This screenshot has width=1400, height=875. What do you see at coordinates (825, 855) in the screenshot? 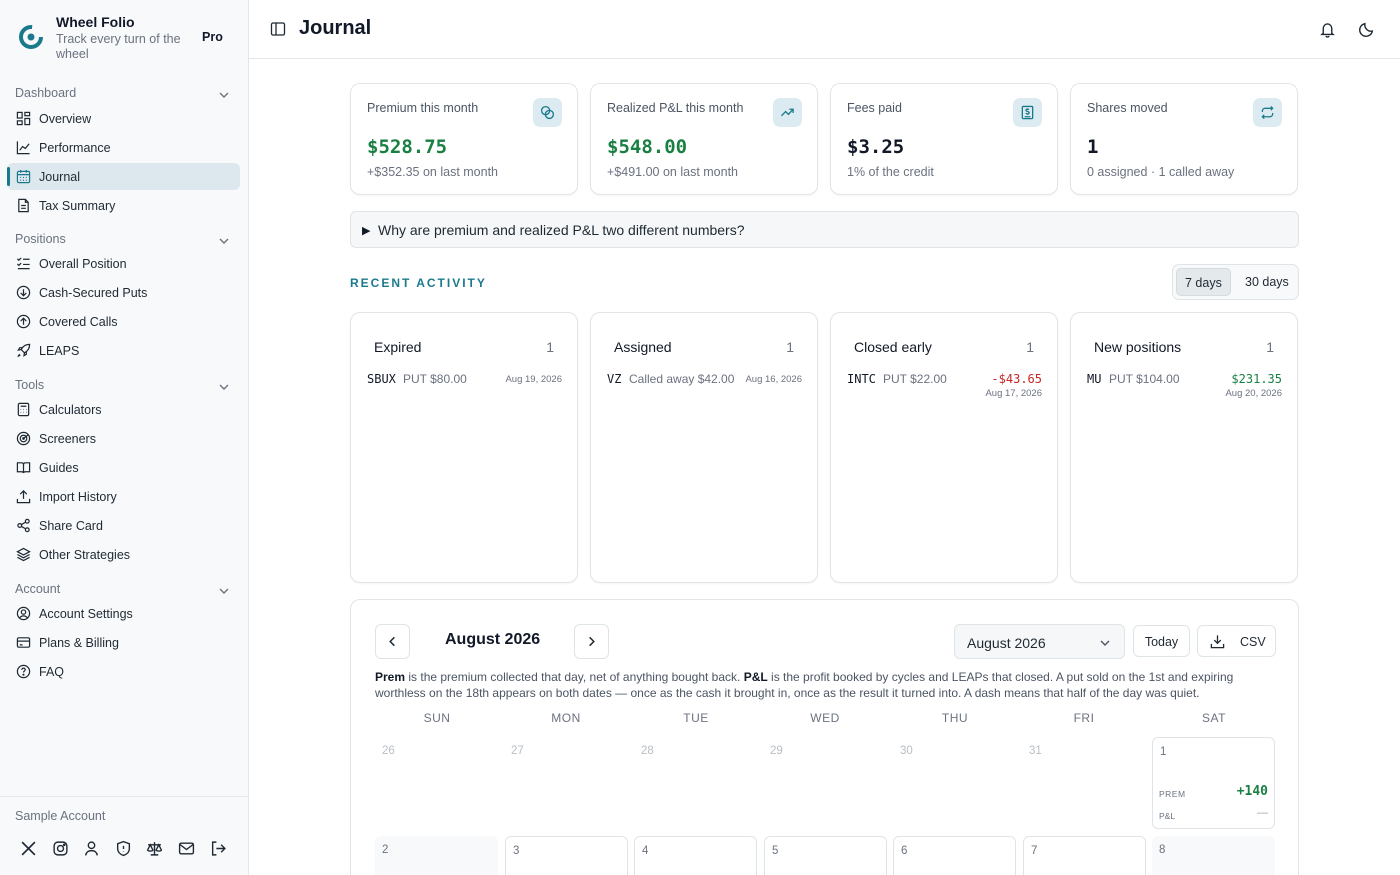
I see `calendar-day: 5` at bounding box center [825, 855].